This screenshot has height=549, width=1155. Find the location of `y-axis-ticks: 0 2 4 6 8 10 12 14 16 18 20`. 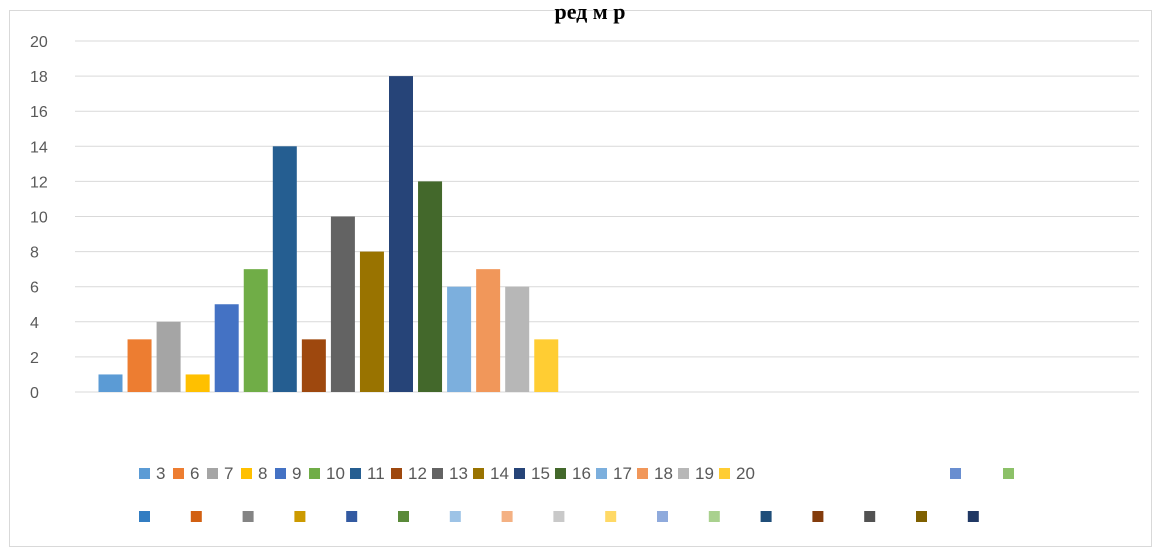

y-axis-ticks: 0 2 4 6 8 10 12 14 16 18 20 is located at coordinates (39, 218).